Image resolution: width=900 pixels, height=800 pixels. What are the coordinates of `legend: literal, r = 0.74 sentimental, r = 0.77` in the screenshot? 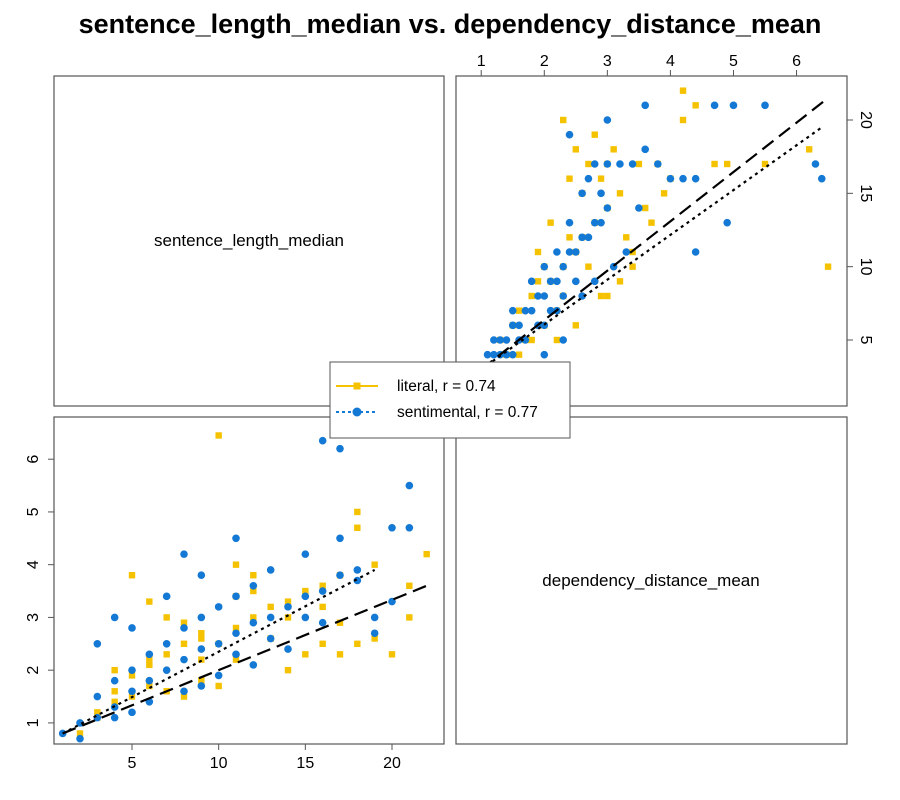 It's located at (450, 400).